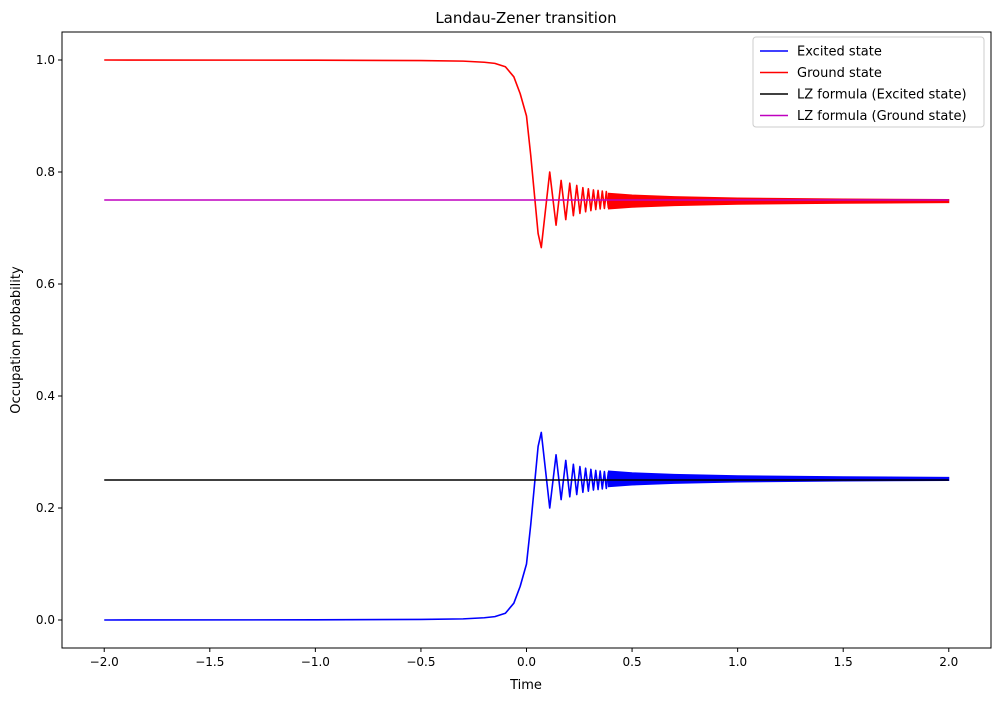 The height and width of the screenshot is (701, 1001). What do you see at coordinates (315, 662) in the screenshot?
I see `x-tick-label: −1.0` at bounding box center [315, 662].